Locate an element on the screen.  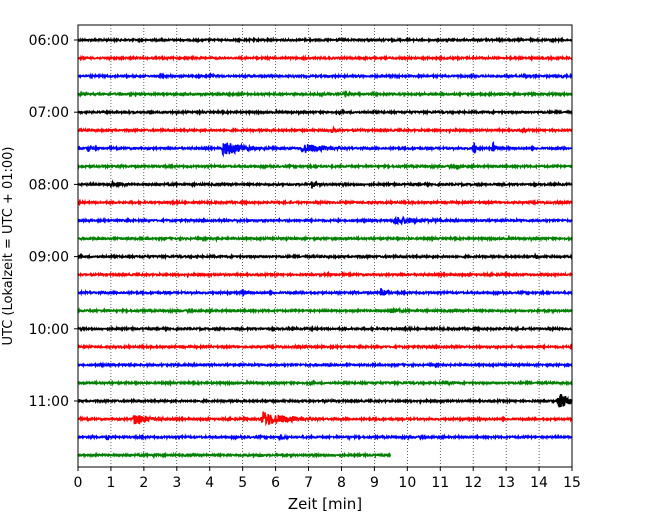
x-tick-label-10: 10 is located at coordinates (407, 483).